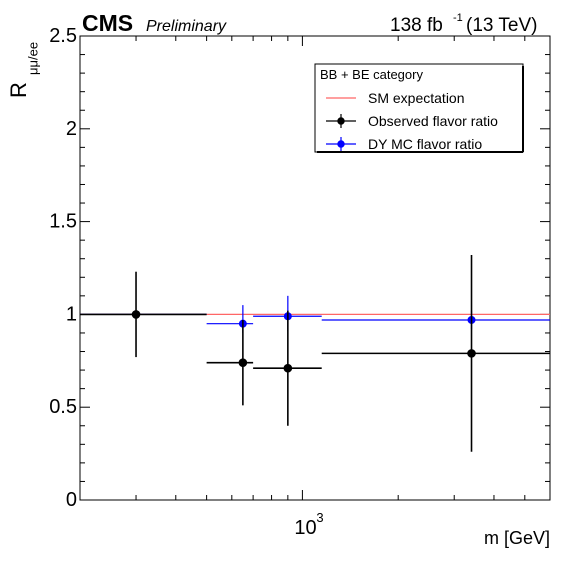 This screenshot has height=562, width=580. What do you see at coordinates (309, 23) in the screenshot?
I see `header: CMS Preliminary 138 fb -1 (13 TeV)` at bounding box center [309, 23].